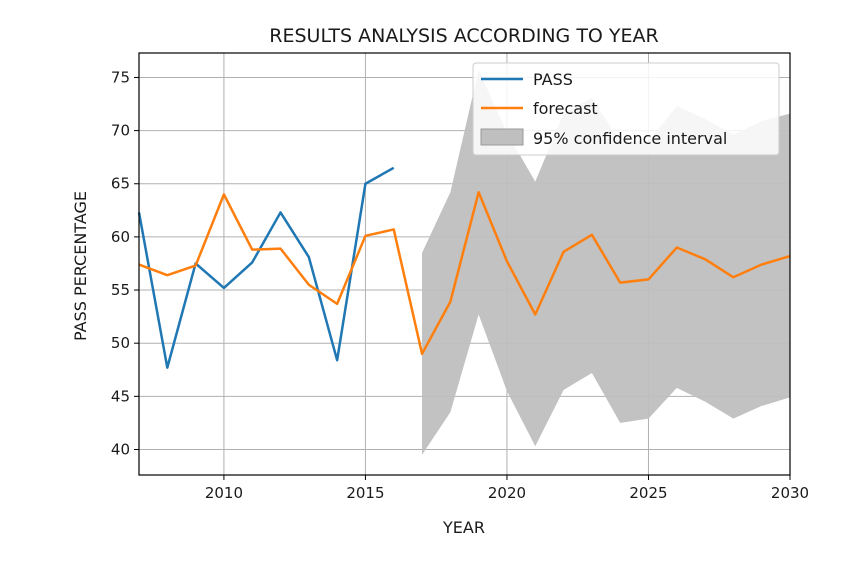 The height and width of the screenshot is (566, 866). What do you see at coordinates (565, 108) in the screenshot?
I see `legend-forecast-label: forecast` at bounding box center [565, 108].